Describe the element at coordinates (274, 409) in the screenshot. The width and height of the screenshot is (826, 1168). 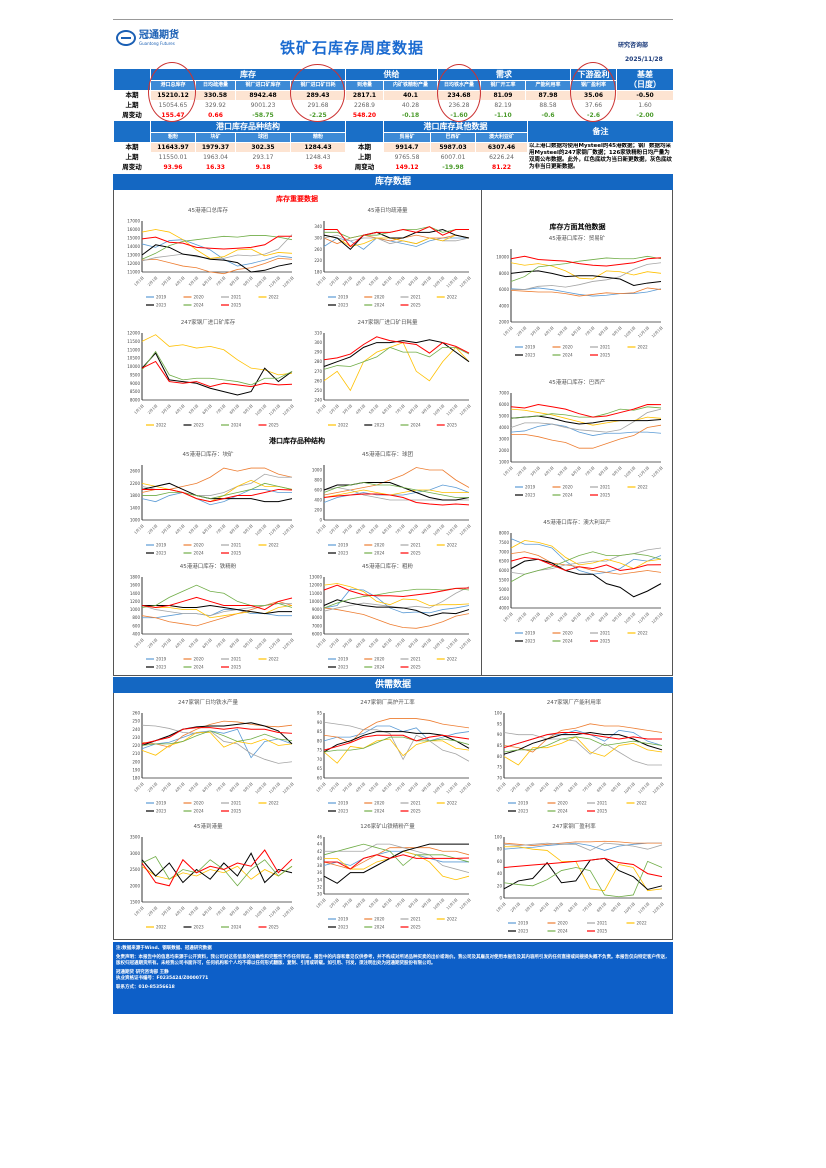
I see `x-tick-label: 11月1日` at that location.